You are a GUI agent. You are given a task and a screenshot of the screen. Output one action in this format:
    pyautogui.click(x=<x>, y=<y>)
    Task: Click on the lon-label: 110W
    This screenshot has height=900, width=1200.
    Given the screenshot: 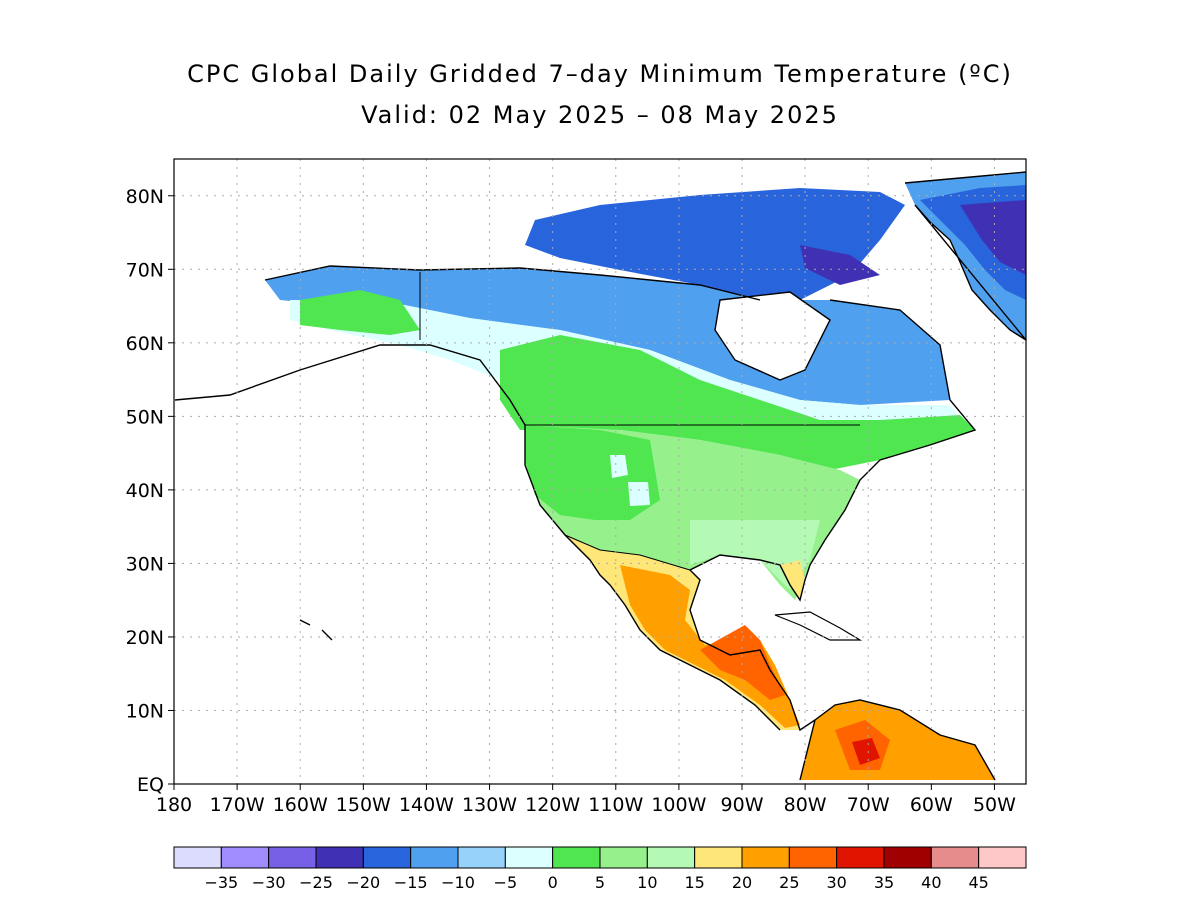 What is the action you would take?
    pyautogui.click(x=615, y=805)
    